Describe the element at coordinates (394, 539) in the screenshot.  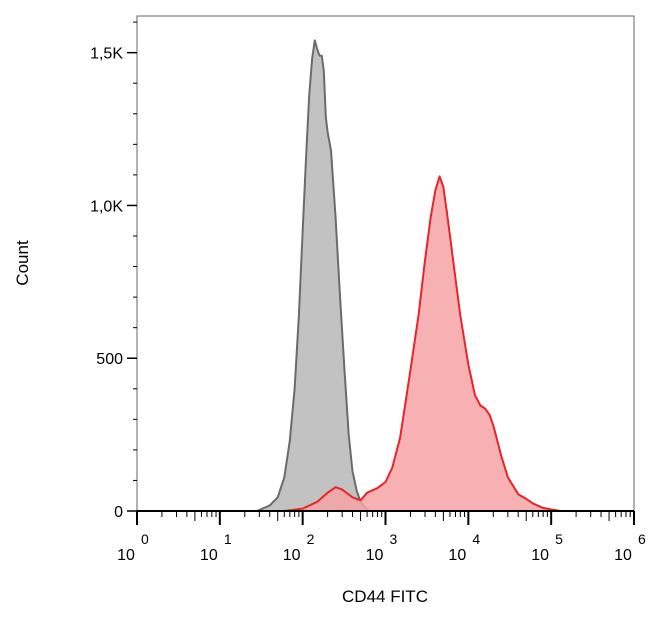
I see `x-tick-exponent: 3` at that location.